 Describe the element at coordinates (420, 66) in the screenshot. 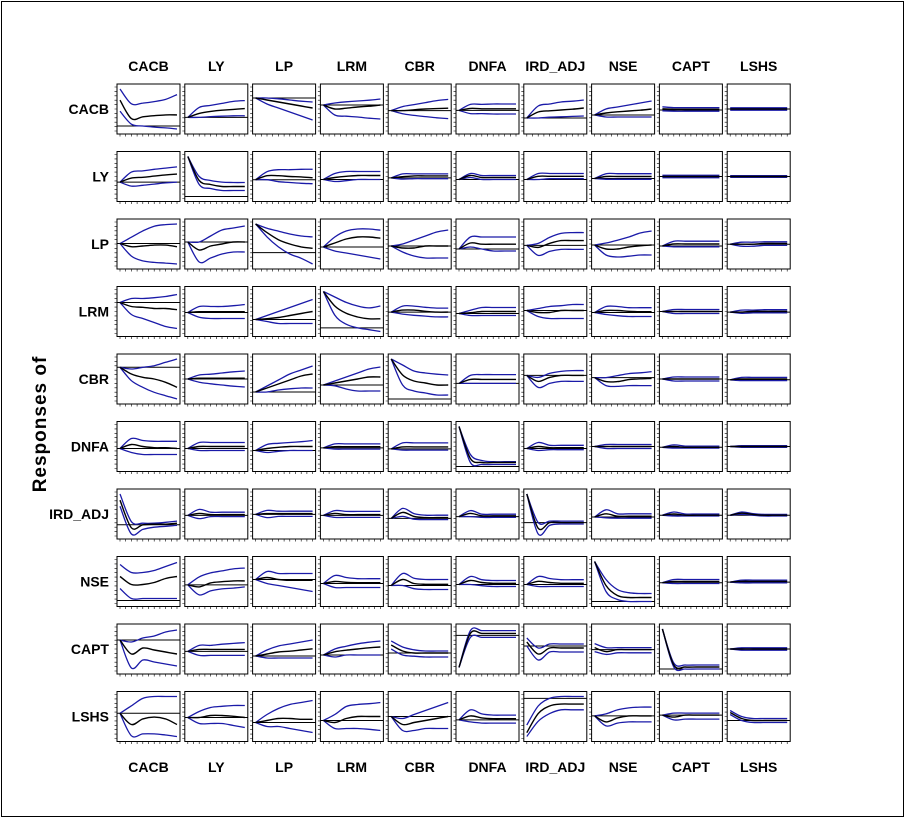

I see `column-label-cbr: CBR` at that location.